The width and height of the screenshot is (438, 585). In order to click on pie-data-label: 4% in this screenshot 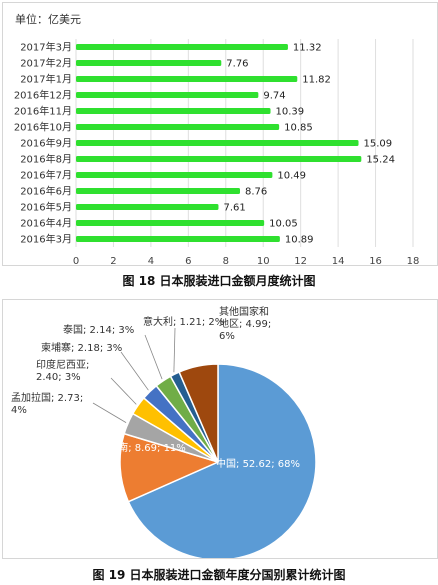, I will do `click(19, 410)`.